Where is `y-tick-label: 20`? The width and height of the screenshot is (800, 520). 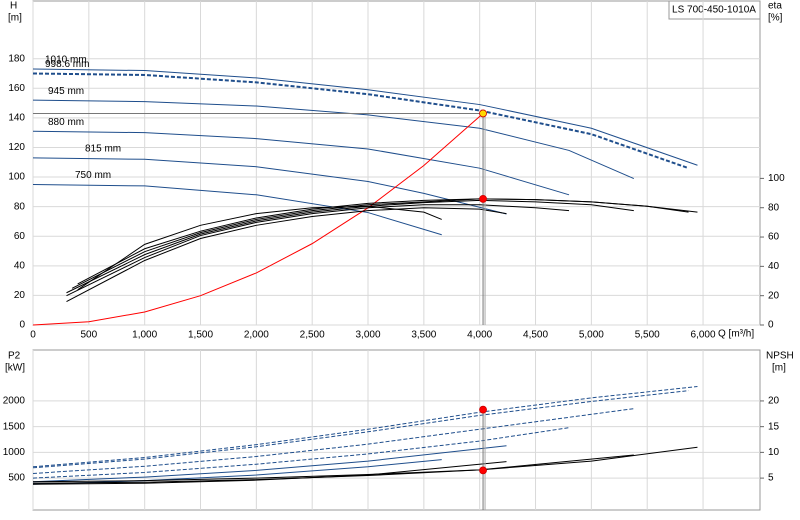 y-tick-label: 20 is located at coordinates (20, 295).